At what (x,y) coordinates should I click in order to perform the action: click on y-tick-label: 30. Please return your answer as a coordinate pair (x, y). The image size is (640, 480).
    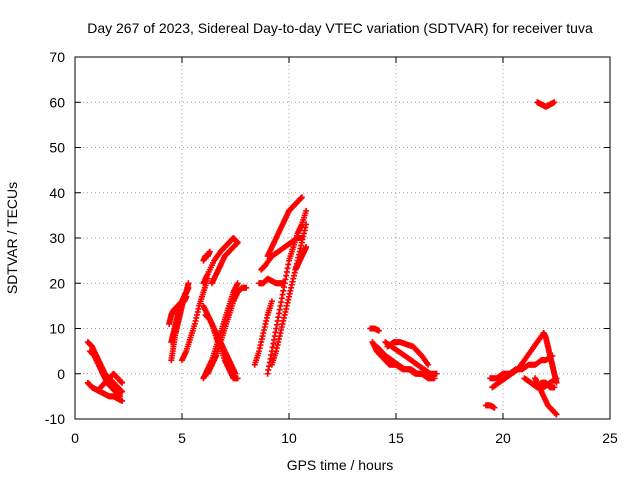
    Looking at the image, I should click on (57, 238).